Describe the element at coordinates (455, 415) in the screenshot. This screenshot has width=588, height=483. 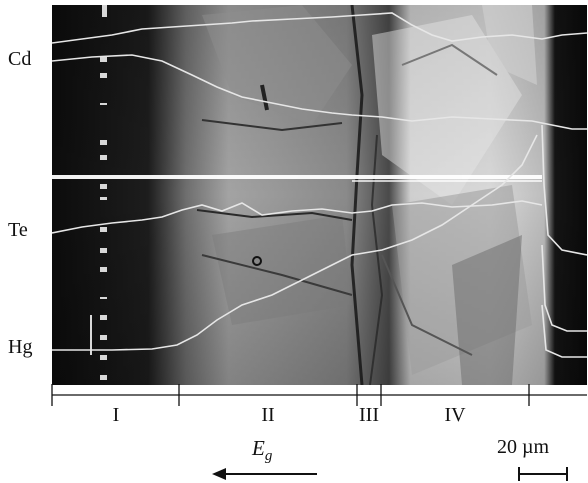
I see `zone-label-iv: IV` at that location.